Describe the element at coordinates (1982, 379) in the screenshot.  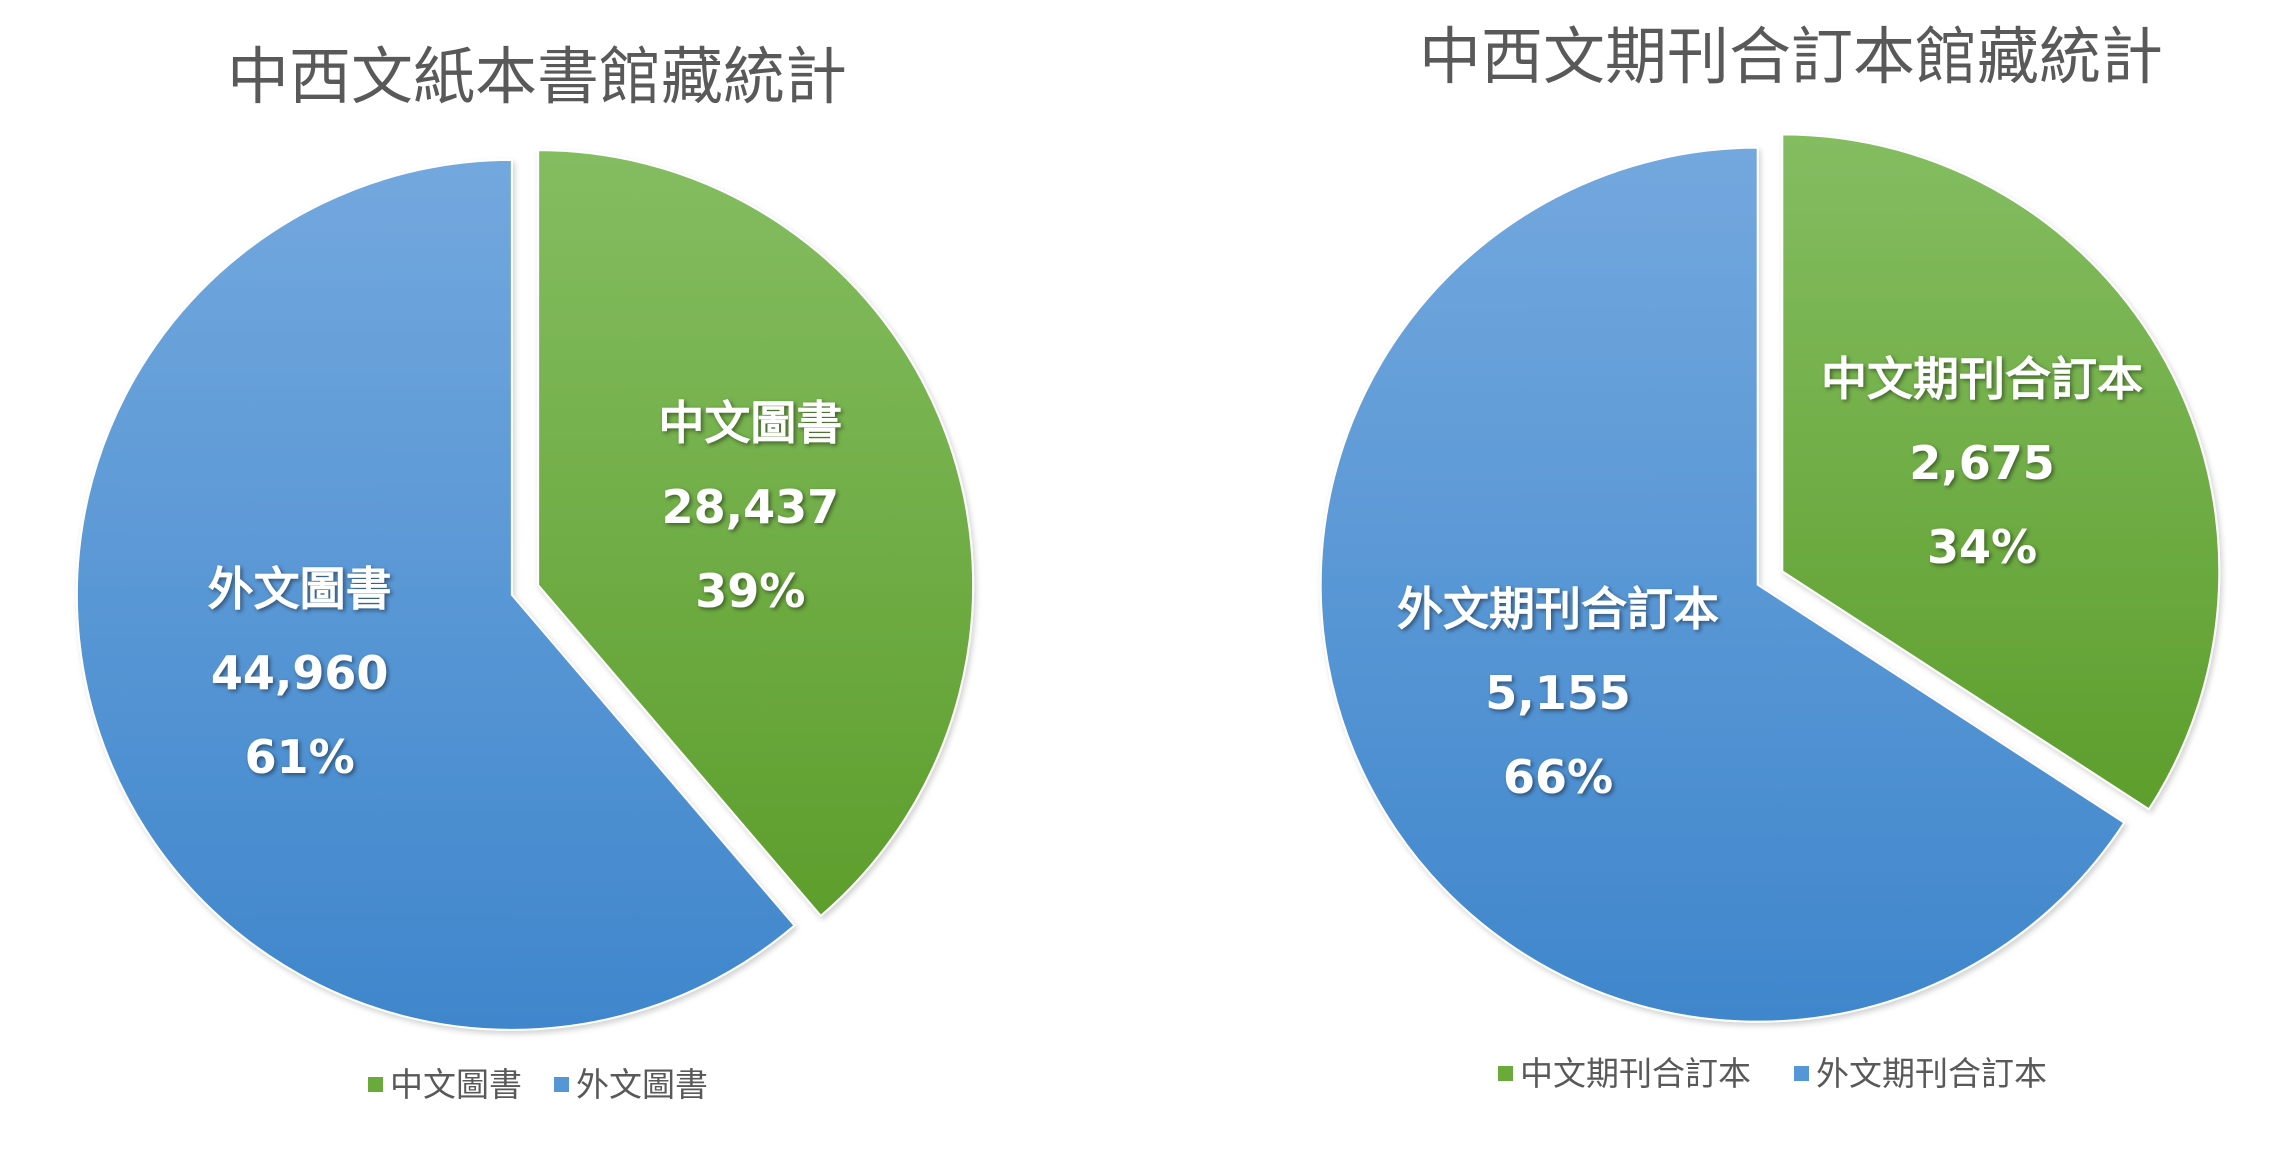
I see `slice-category-label-0: 中文期刊合訂本` at that location.